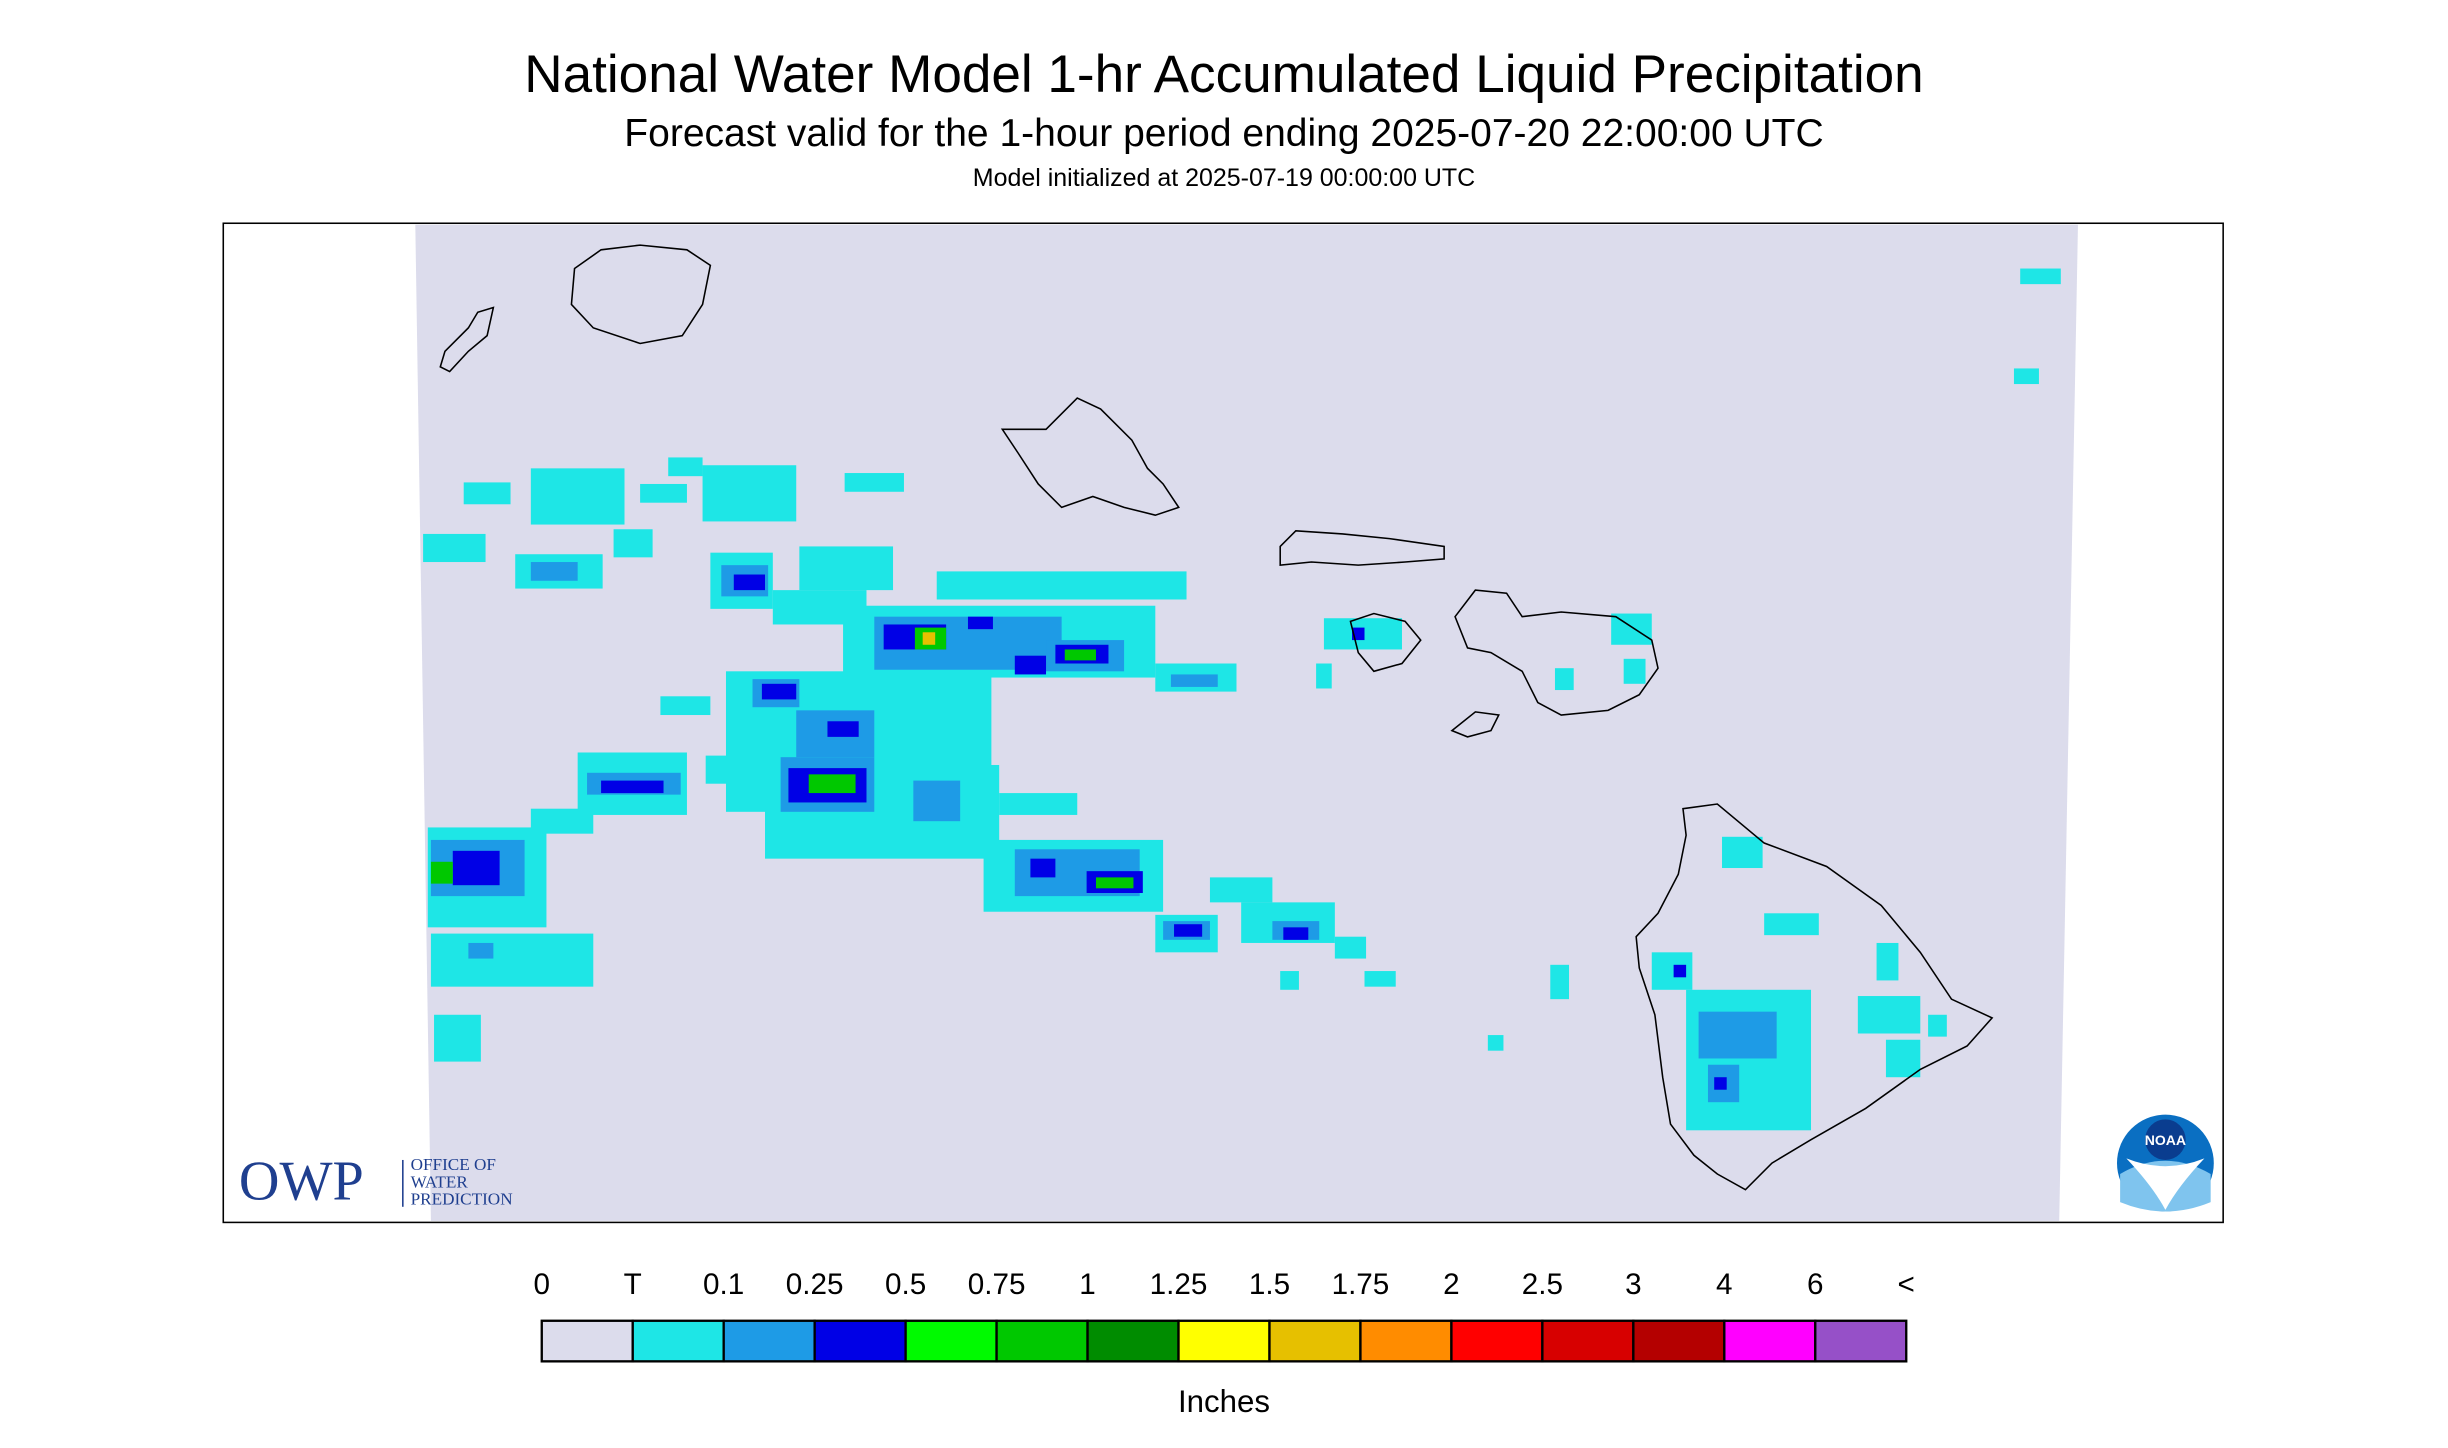 This screenshot has height=1448, width=2448. Describe the element at coordinates (723, 1284) in the screenshot. I see `legend-label: 0.1` at that location.